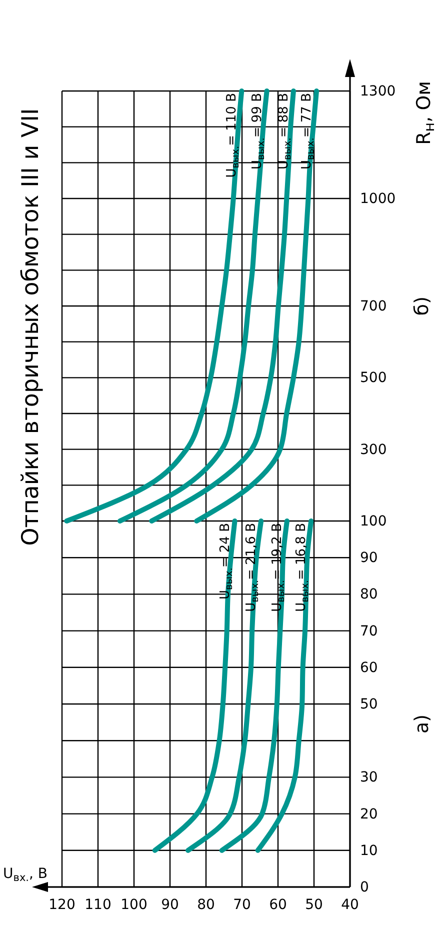  What do you see at coordinates (369, 704) in the screenshot?
I see `y-tick-label: 50` at bounding box center [369, 704].